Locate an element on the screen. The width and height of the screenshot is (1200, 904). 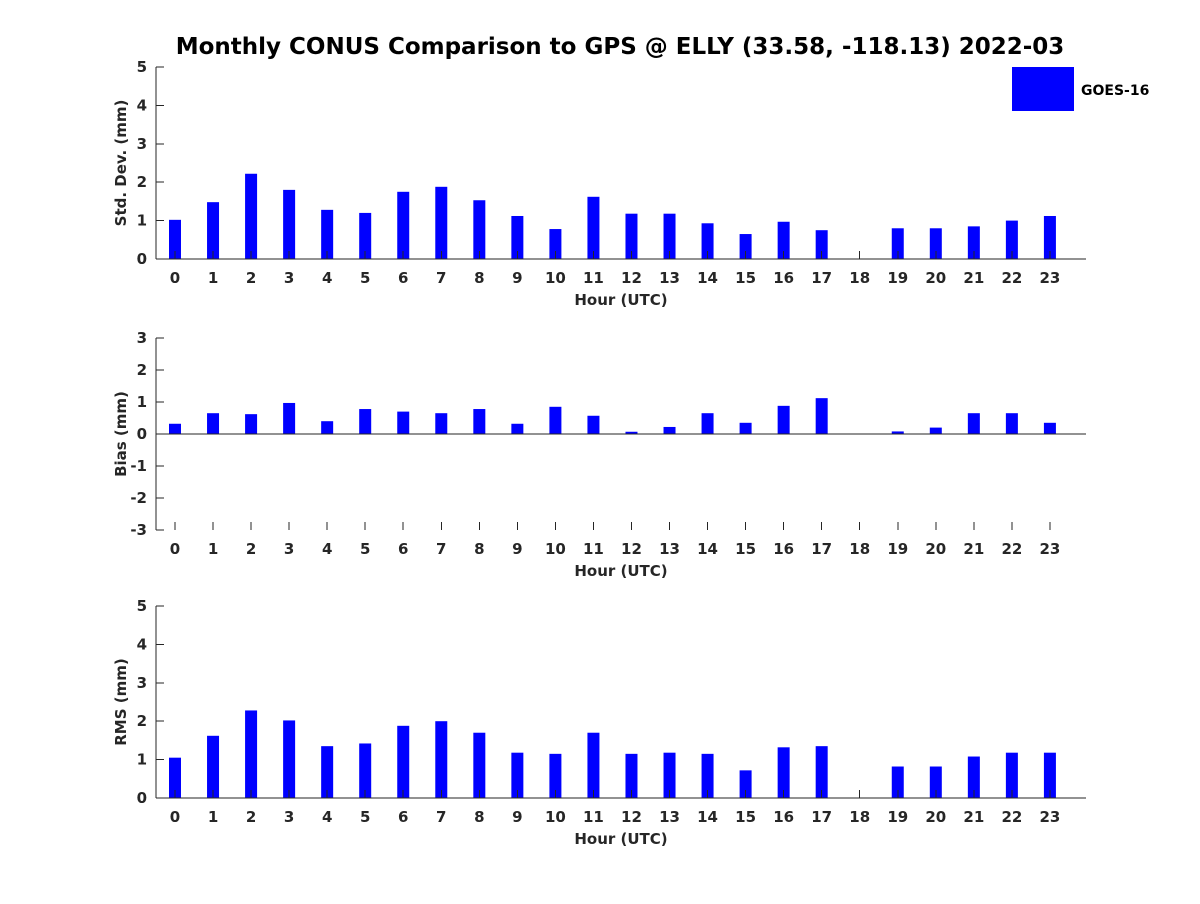
y-tick-label-std-0: 0 is located at coordinates (142, 259).